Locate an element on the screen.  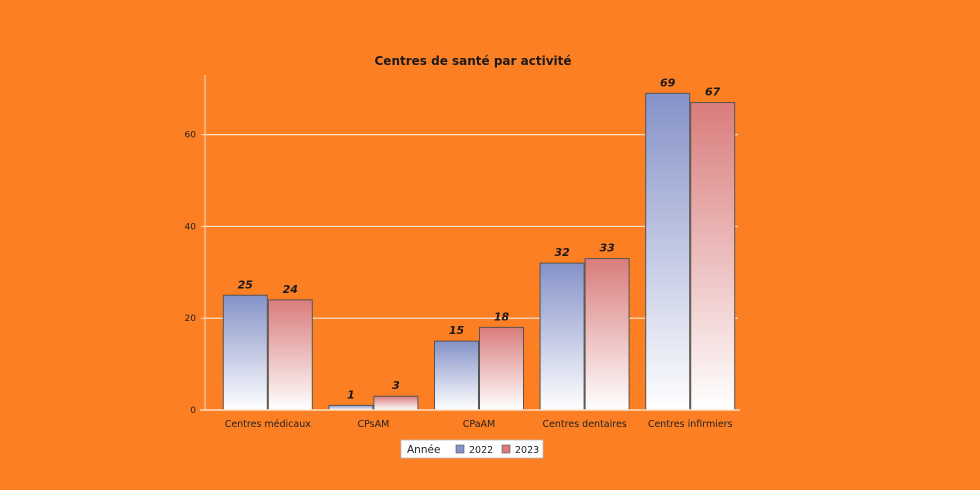
chart-title: Centres de santé par activité is located at coordinates (473, 61).